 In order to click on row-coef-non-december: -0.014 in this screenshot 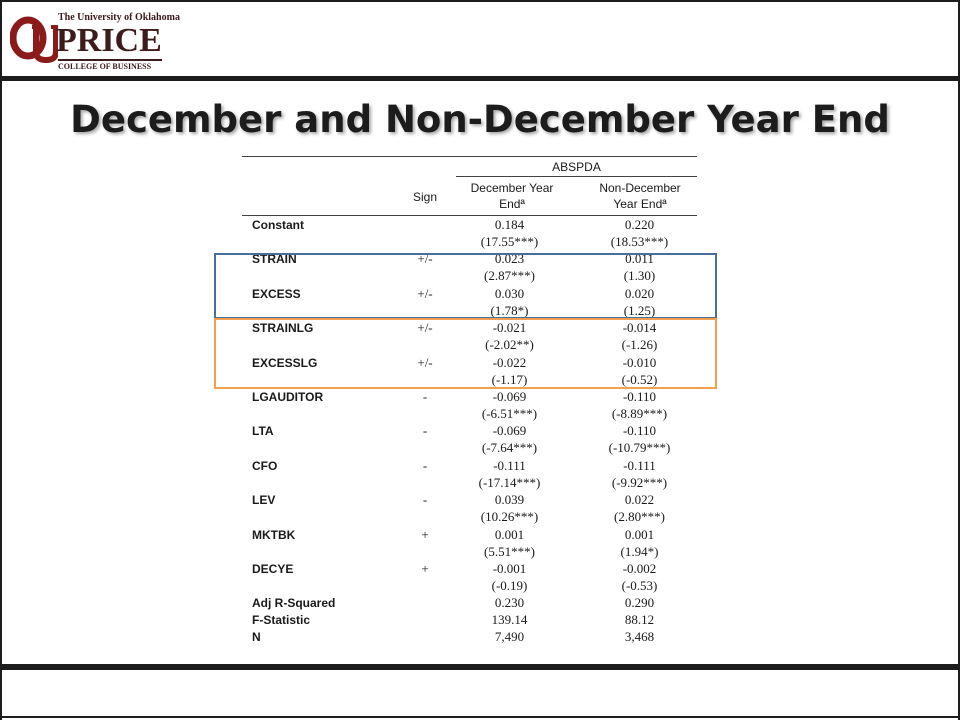, I will do `click(639, 328)`.